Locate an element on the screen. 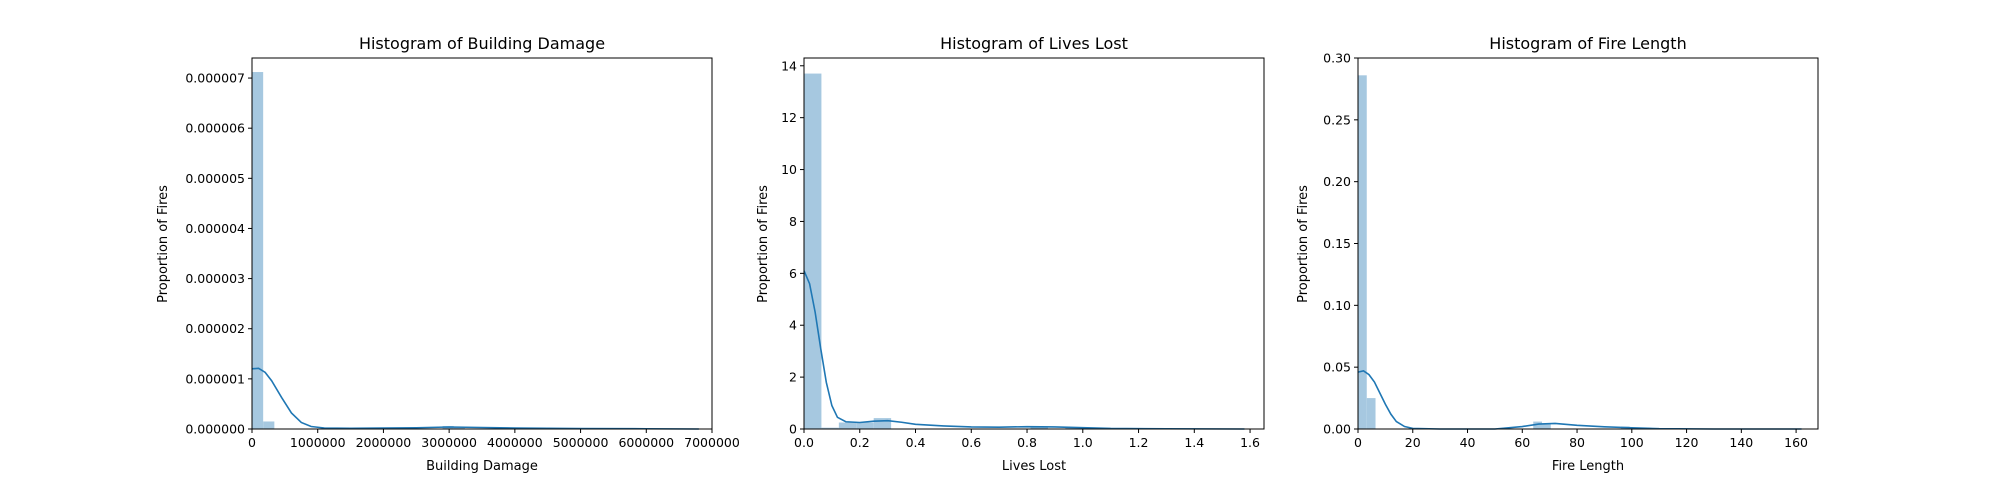  x-tick-label: 1.6 is located at coordinates (1250, 442).